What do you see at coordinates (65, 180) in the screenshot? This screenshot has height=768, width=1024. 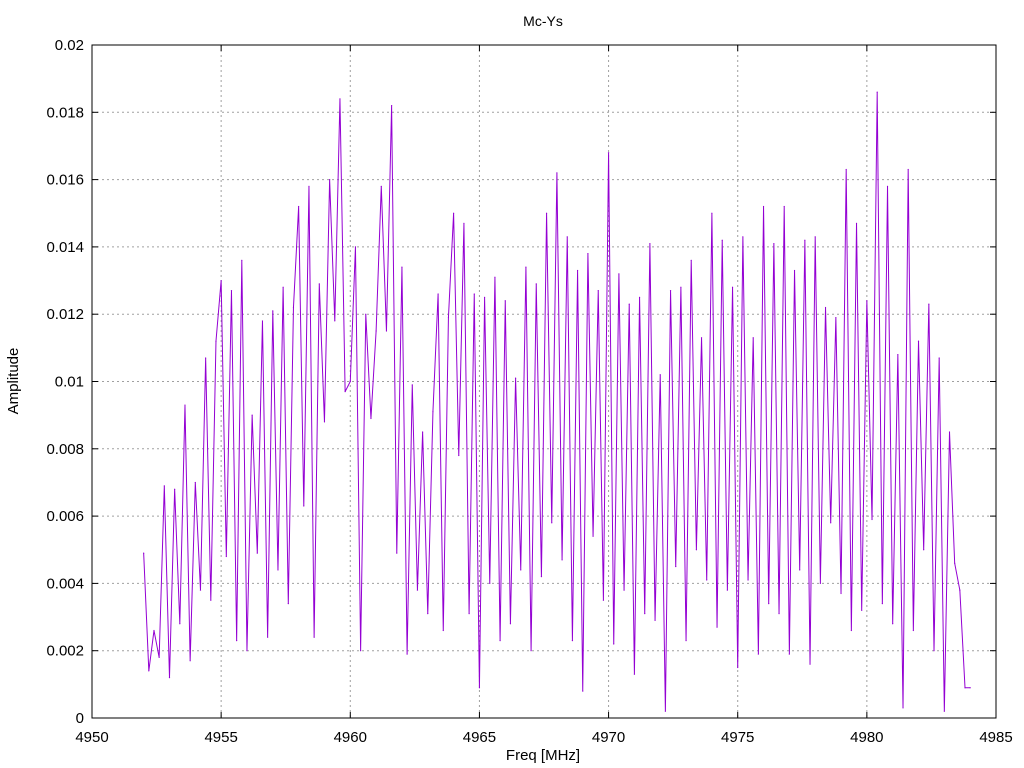 I see `y-tick-label: 0.016` at bounding box center [65, 180].